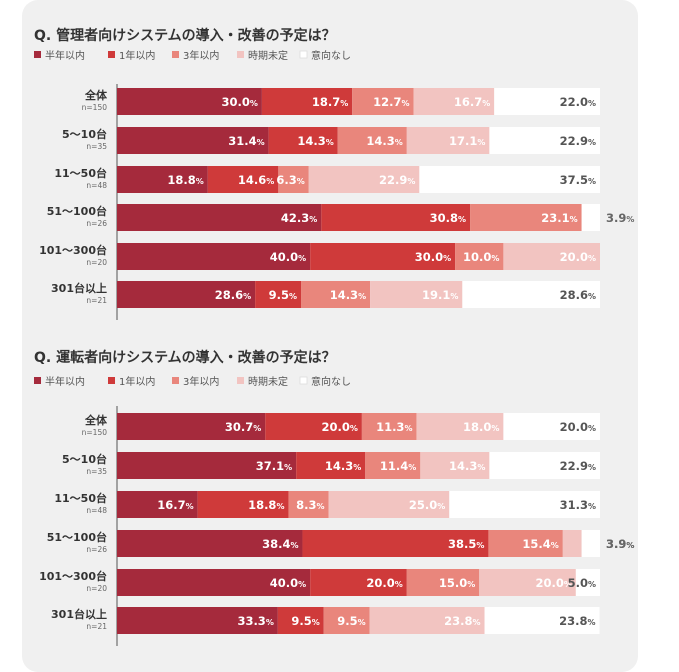 The width and height of the screenshot is (679, 672). What do you see at coordinates (243, 427) in the screenshot?
I see `data-label: 30.7%` at bounding box center [243, 427].